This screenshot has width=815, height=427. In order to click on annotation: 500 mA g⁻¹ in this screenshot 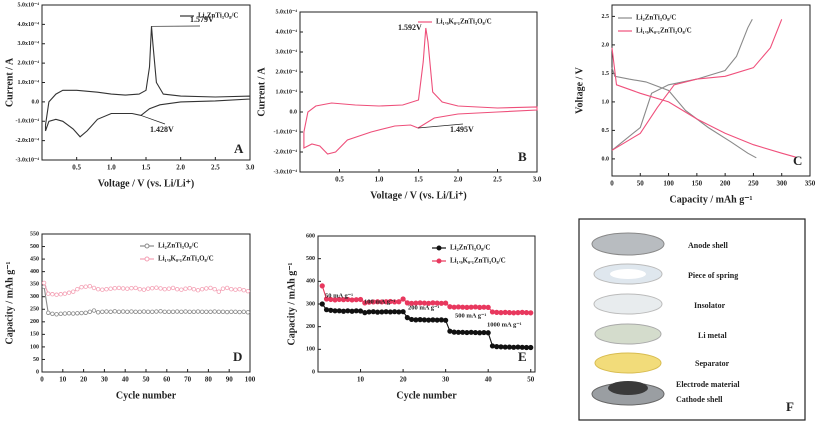, I will do `click(470, 315)`.